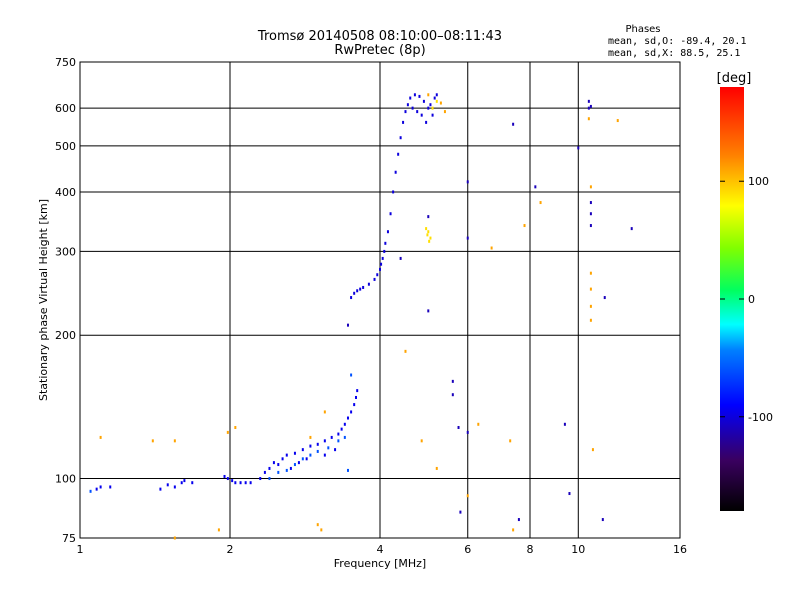 Image resolution: width=800 pixels, height=600 pixels. I want to click on y-tick-label: 400, so click(65, 192).